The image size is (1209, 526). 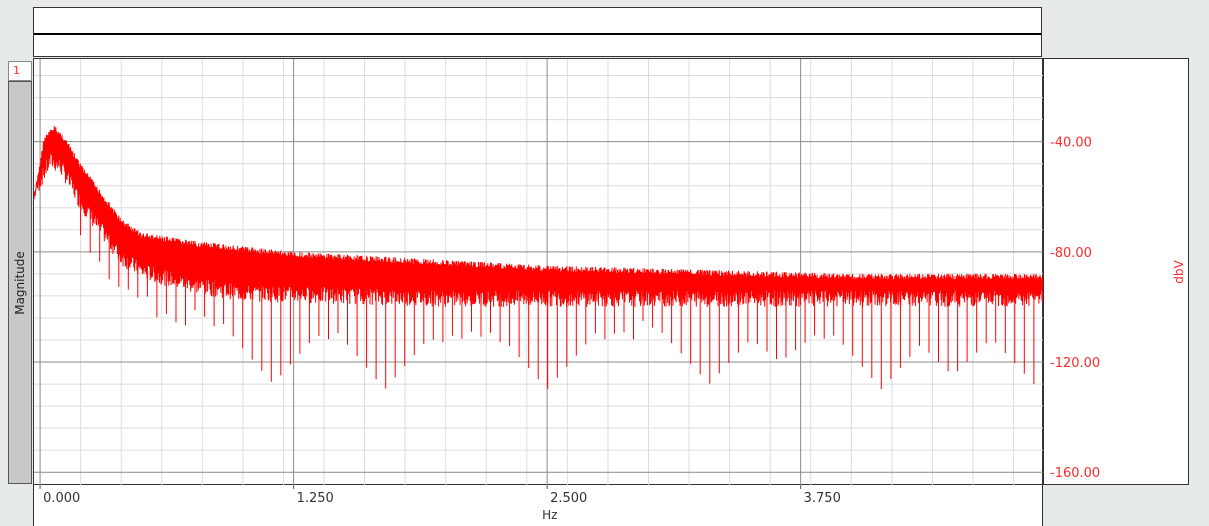 I want to click on x-axis: 0.000 1.250 2.500 3.750 Hz, so click(x=440, y=503).